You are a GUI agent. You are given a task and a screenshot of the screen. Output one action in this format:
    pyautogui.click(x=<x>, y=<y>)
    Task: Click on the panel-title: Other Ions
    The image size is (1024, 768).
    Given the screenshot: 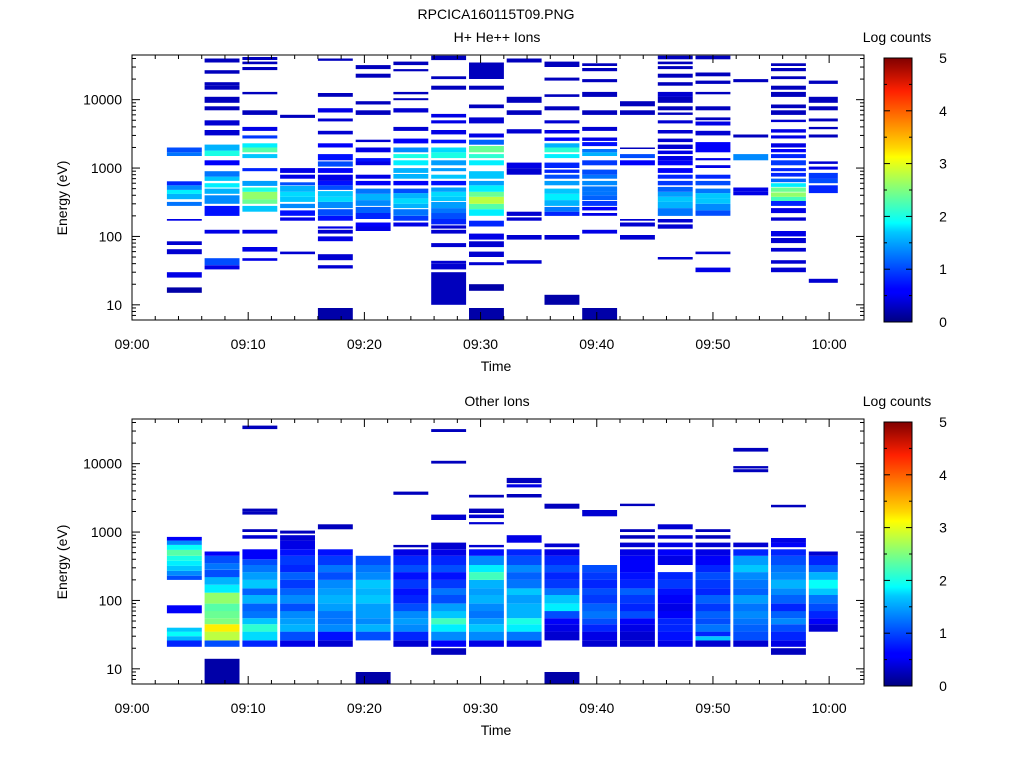 What is the action you would take?
    pyautogui.click(x=496, y=401)
    